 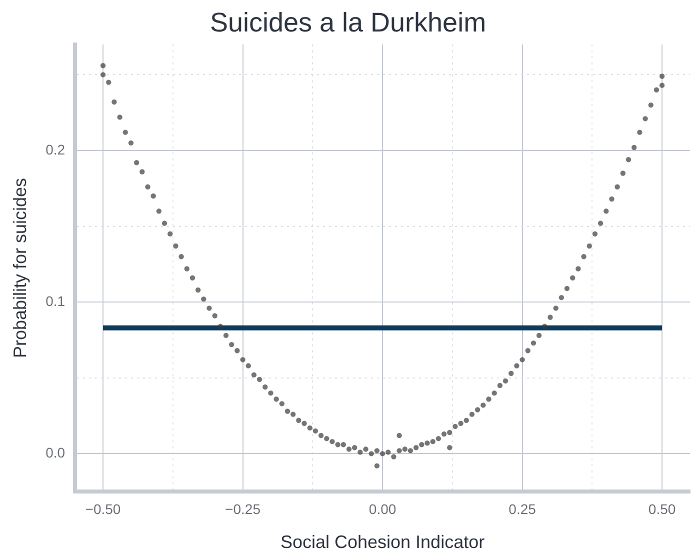 What do you see at coordinates (56, 300) in the screenshot?
I see `y-tick-label: 0.1` at bounding box center [56, 300].